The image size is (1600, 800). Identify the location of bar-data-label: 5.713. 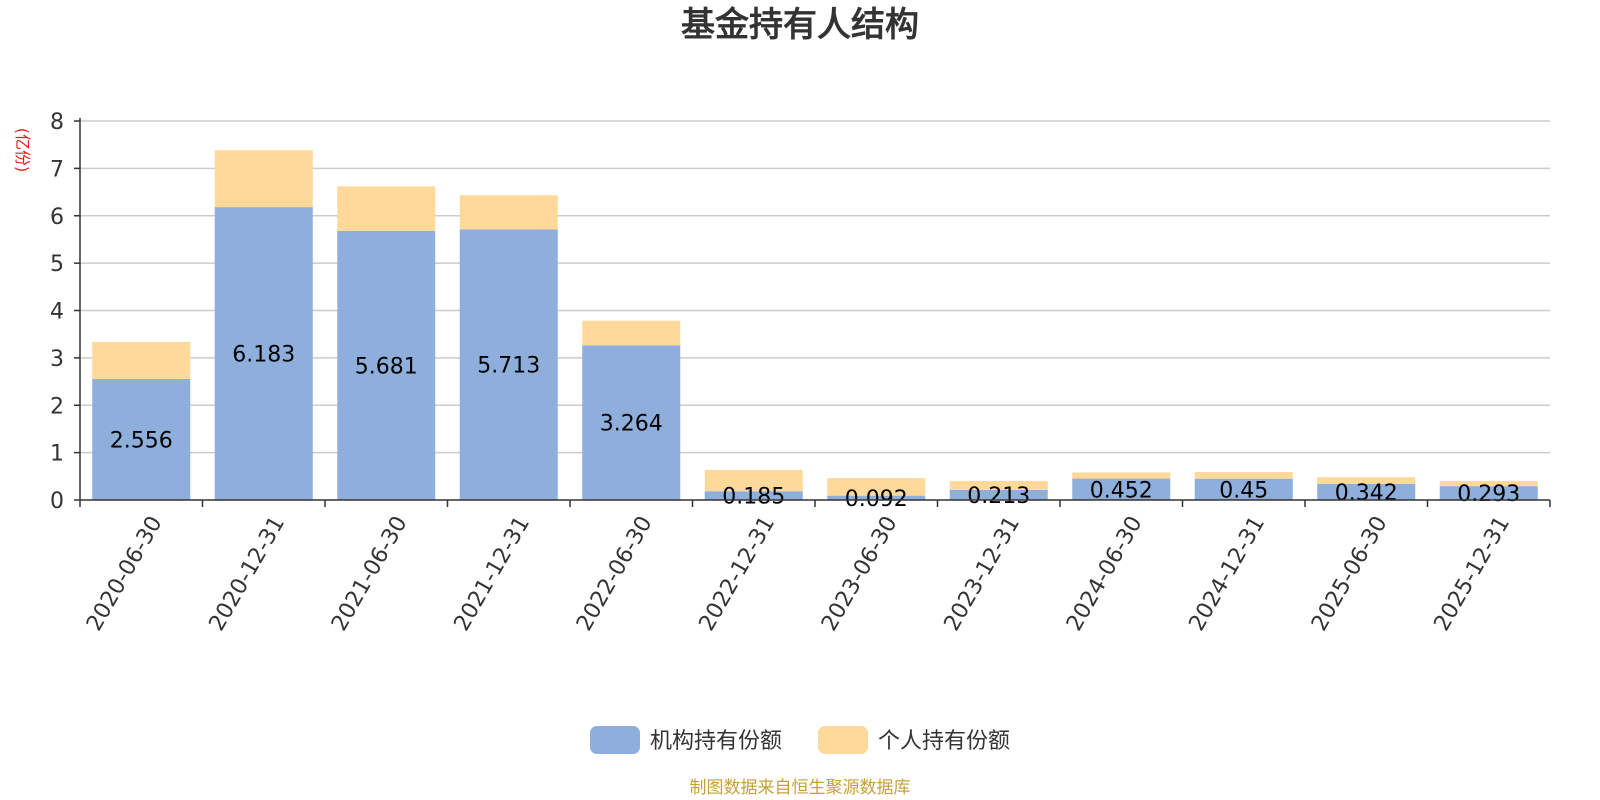
(508, 366).